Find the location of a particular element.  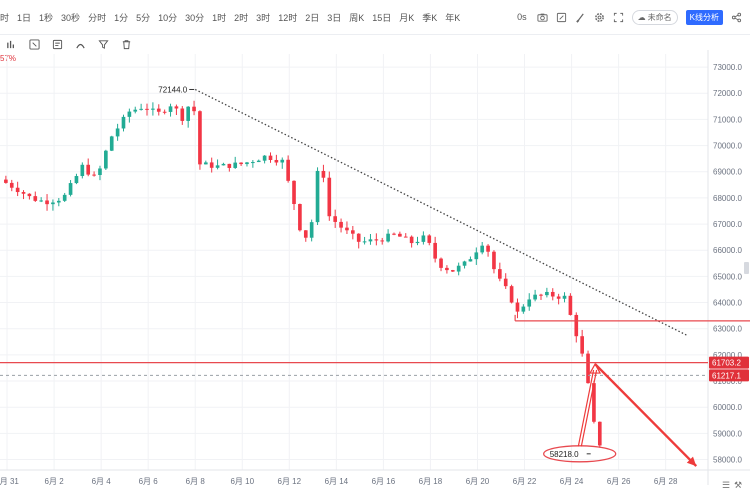

interval-timeshare: 分时 is located at coordinates (97, 17).